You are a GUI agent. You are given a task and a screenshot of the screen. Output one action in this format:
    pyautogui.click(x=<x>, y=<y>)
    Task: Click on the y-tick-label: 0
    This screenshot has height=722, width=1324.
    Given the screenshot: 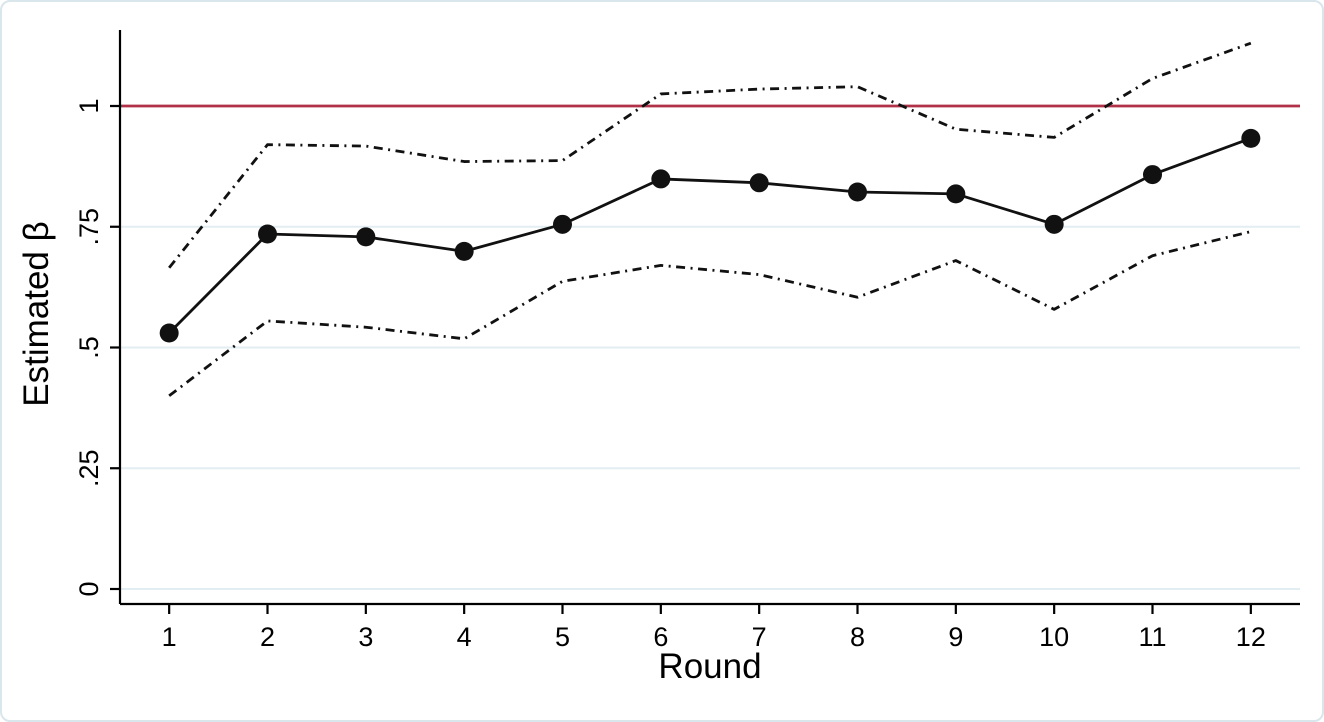 What is the action you would take?
    pyautogui.click(x=89, y=588)
    